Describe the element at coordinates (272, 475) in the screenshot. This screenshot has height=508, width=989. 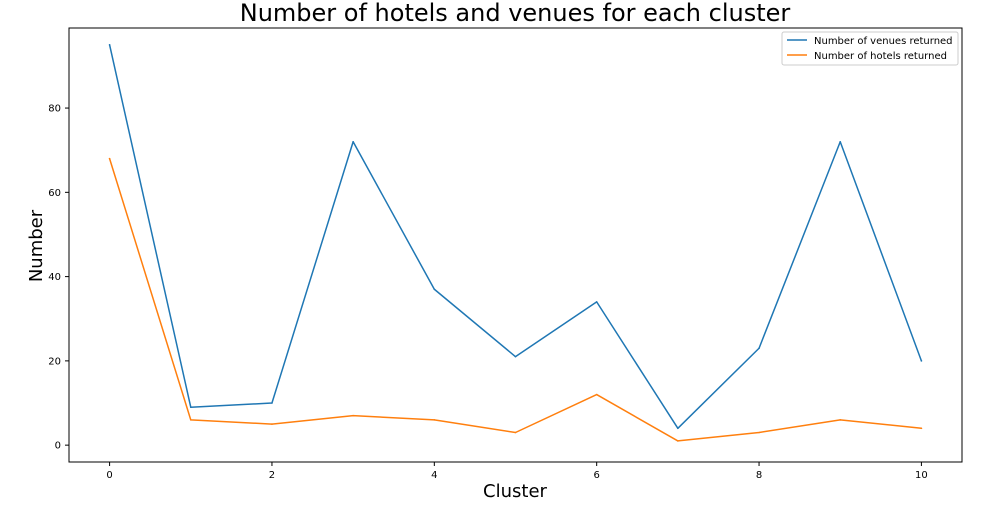
I see `x-tick-label: 2` at that location.